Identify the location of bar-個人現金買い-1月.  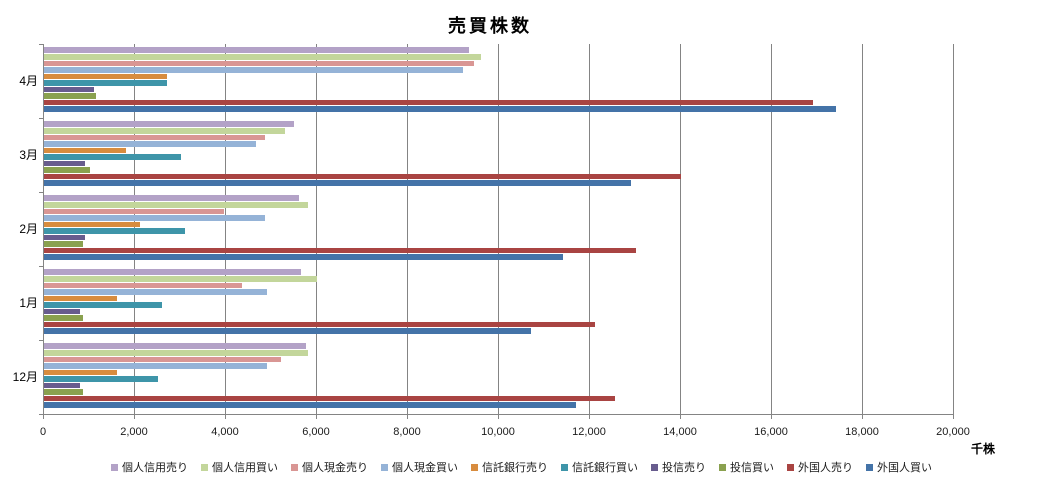
(155, 292).